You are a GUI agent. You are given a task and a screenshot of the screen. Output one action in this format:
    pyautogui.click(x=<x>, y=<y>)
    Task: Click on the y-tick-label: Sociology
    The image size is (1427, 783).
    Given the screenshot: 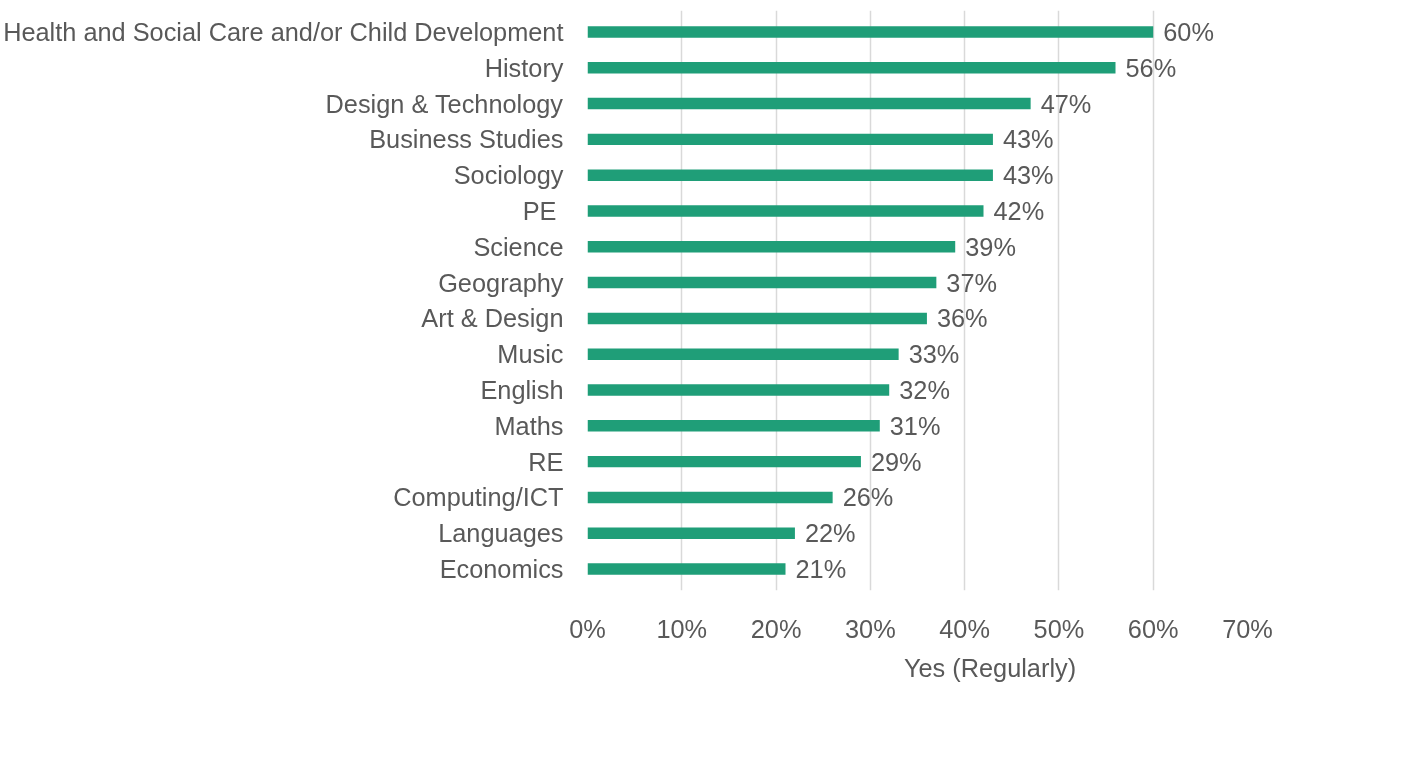 What is the action you would take?
    pyautogui.click(x=508, y=175)
    